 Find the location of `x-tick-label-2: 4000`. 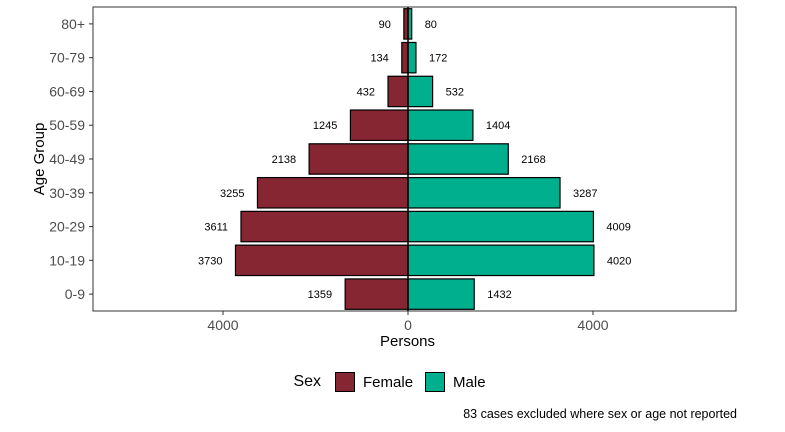

x-tick-label-2: 4000 is located at coordinates (592, 325).